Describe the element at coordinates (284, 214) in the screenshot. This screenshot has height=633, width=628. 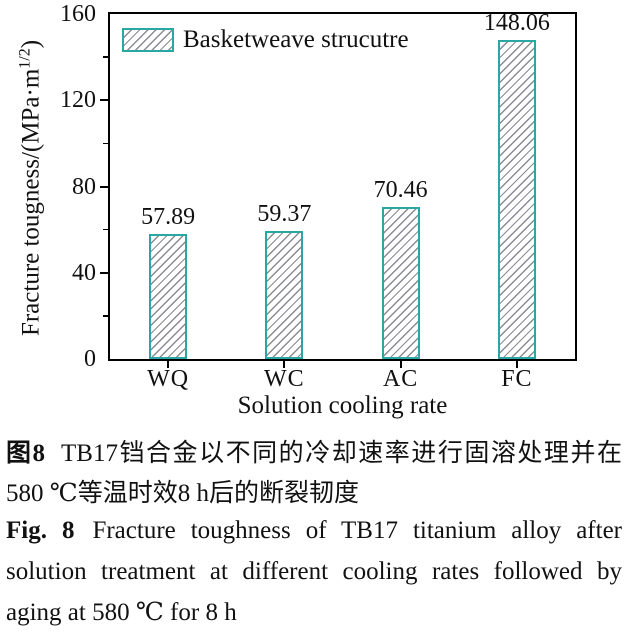
I see `bar-value-label: 59.37` at that location.